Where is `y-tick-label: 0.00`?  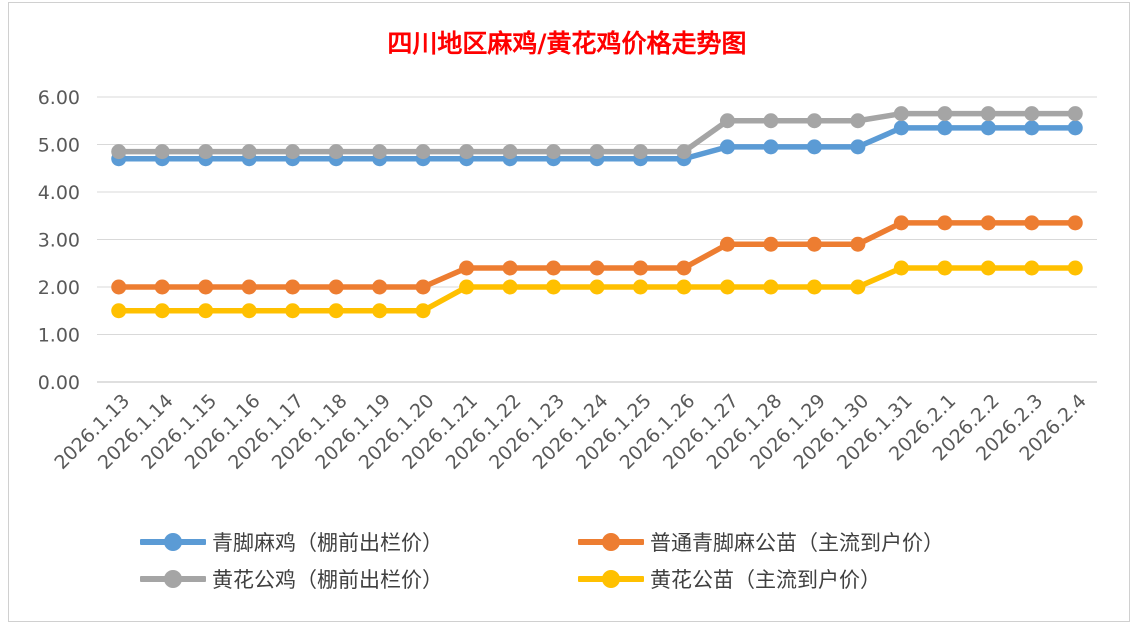 y-tick-label: 0.00 is located at coordinates (59, 383).